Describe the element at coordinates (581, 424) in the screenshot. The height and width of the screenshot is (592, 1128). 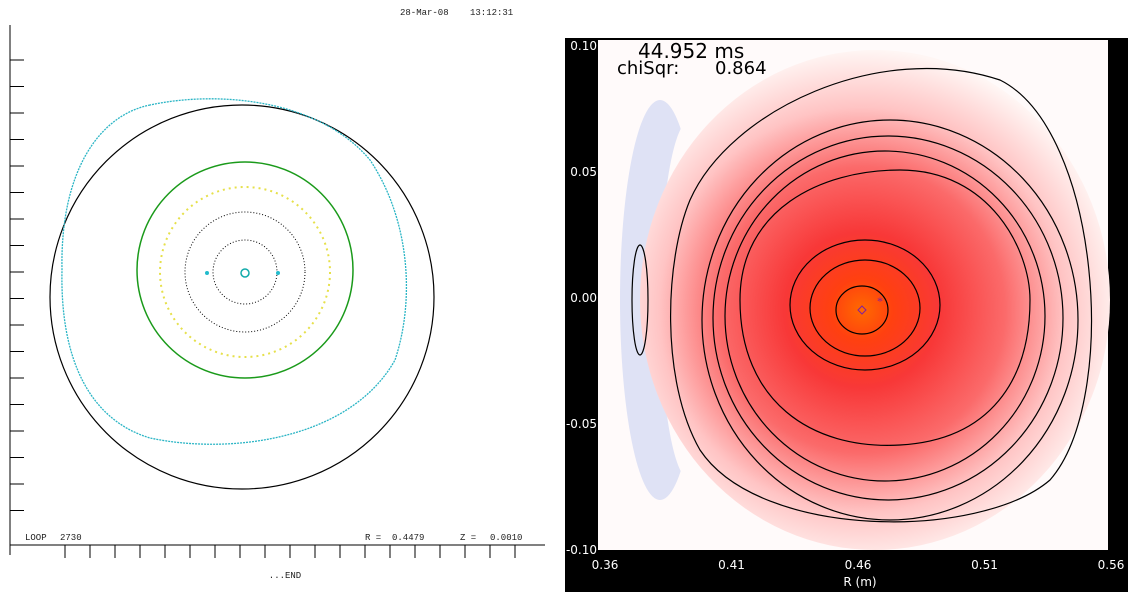
I see `y-tick-label: -0.05` at that location.